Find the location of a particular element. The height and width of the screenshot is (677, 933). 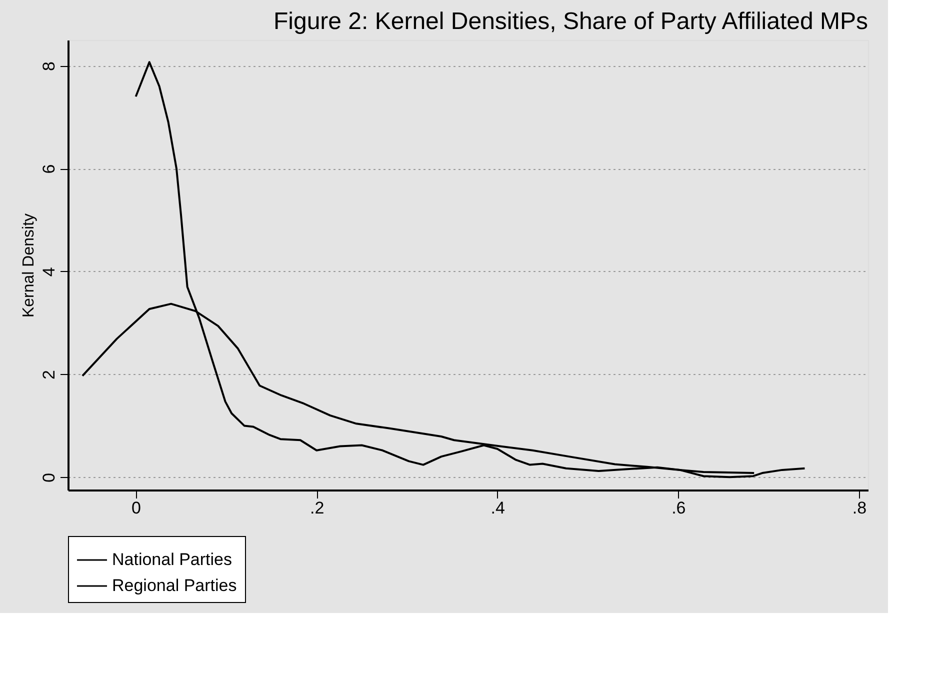

y-tick-label: 2 is located at coordinates (49, 375).